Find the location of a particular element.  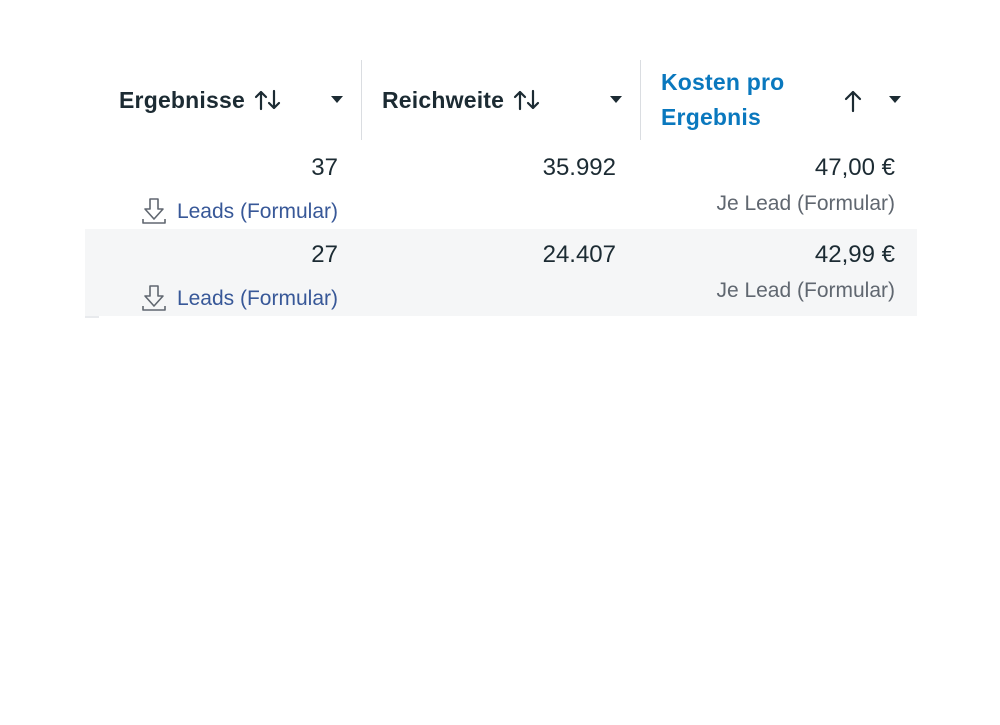

column-header-kosten-pro-ergebnis: Kosten pro Ergebnis is located at coordinates (786, 100).